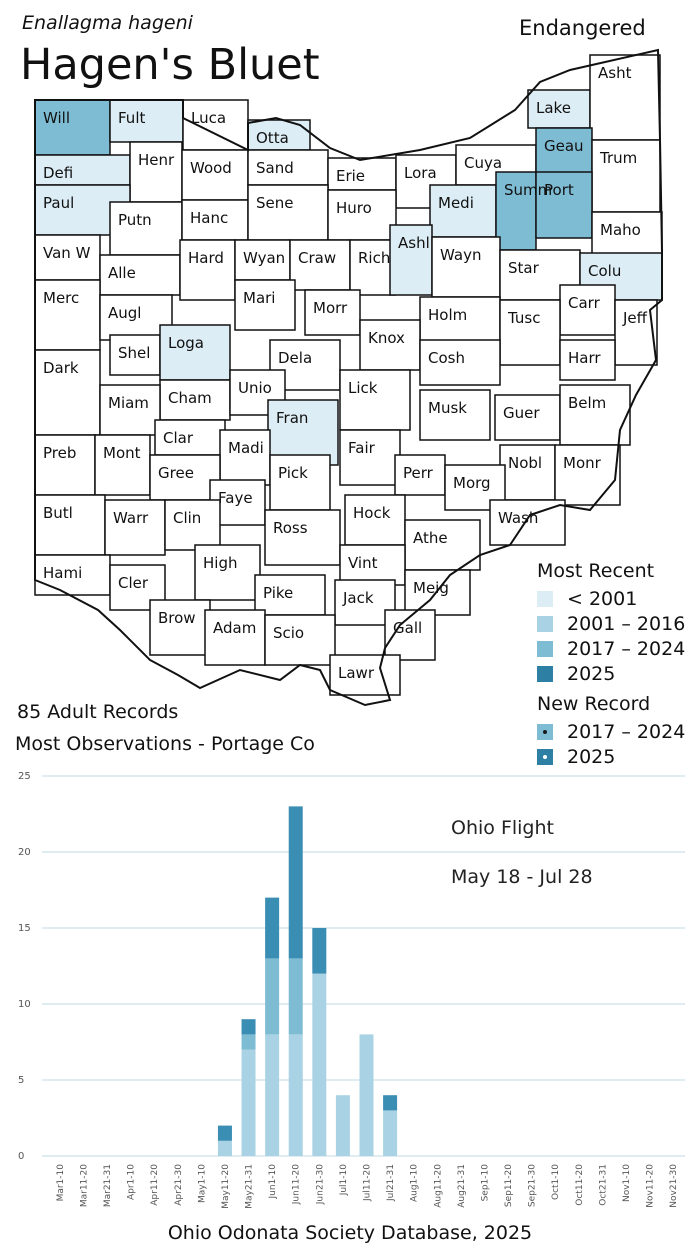 Image resolution: width=700 pixels, height=1250 pixels. What do you see at coordinates (368, 1183) in the screenshot?
I see `x-tick-label: Jul11-20` at bounding box center [368, 1183].